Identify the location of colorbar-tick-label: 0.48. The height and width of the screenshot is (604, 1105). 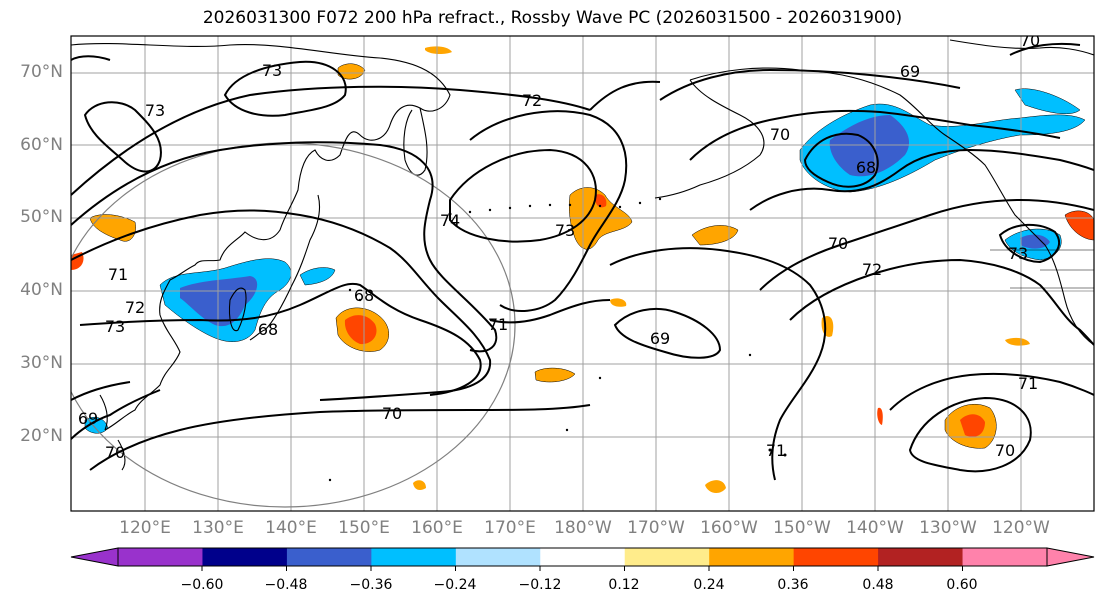
(878, 585).